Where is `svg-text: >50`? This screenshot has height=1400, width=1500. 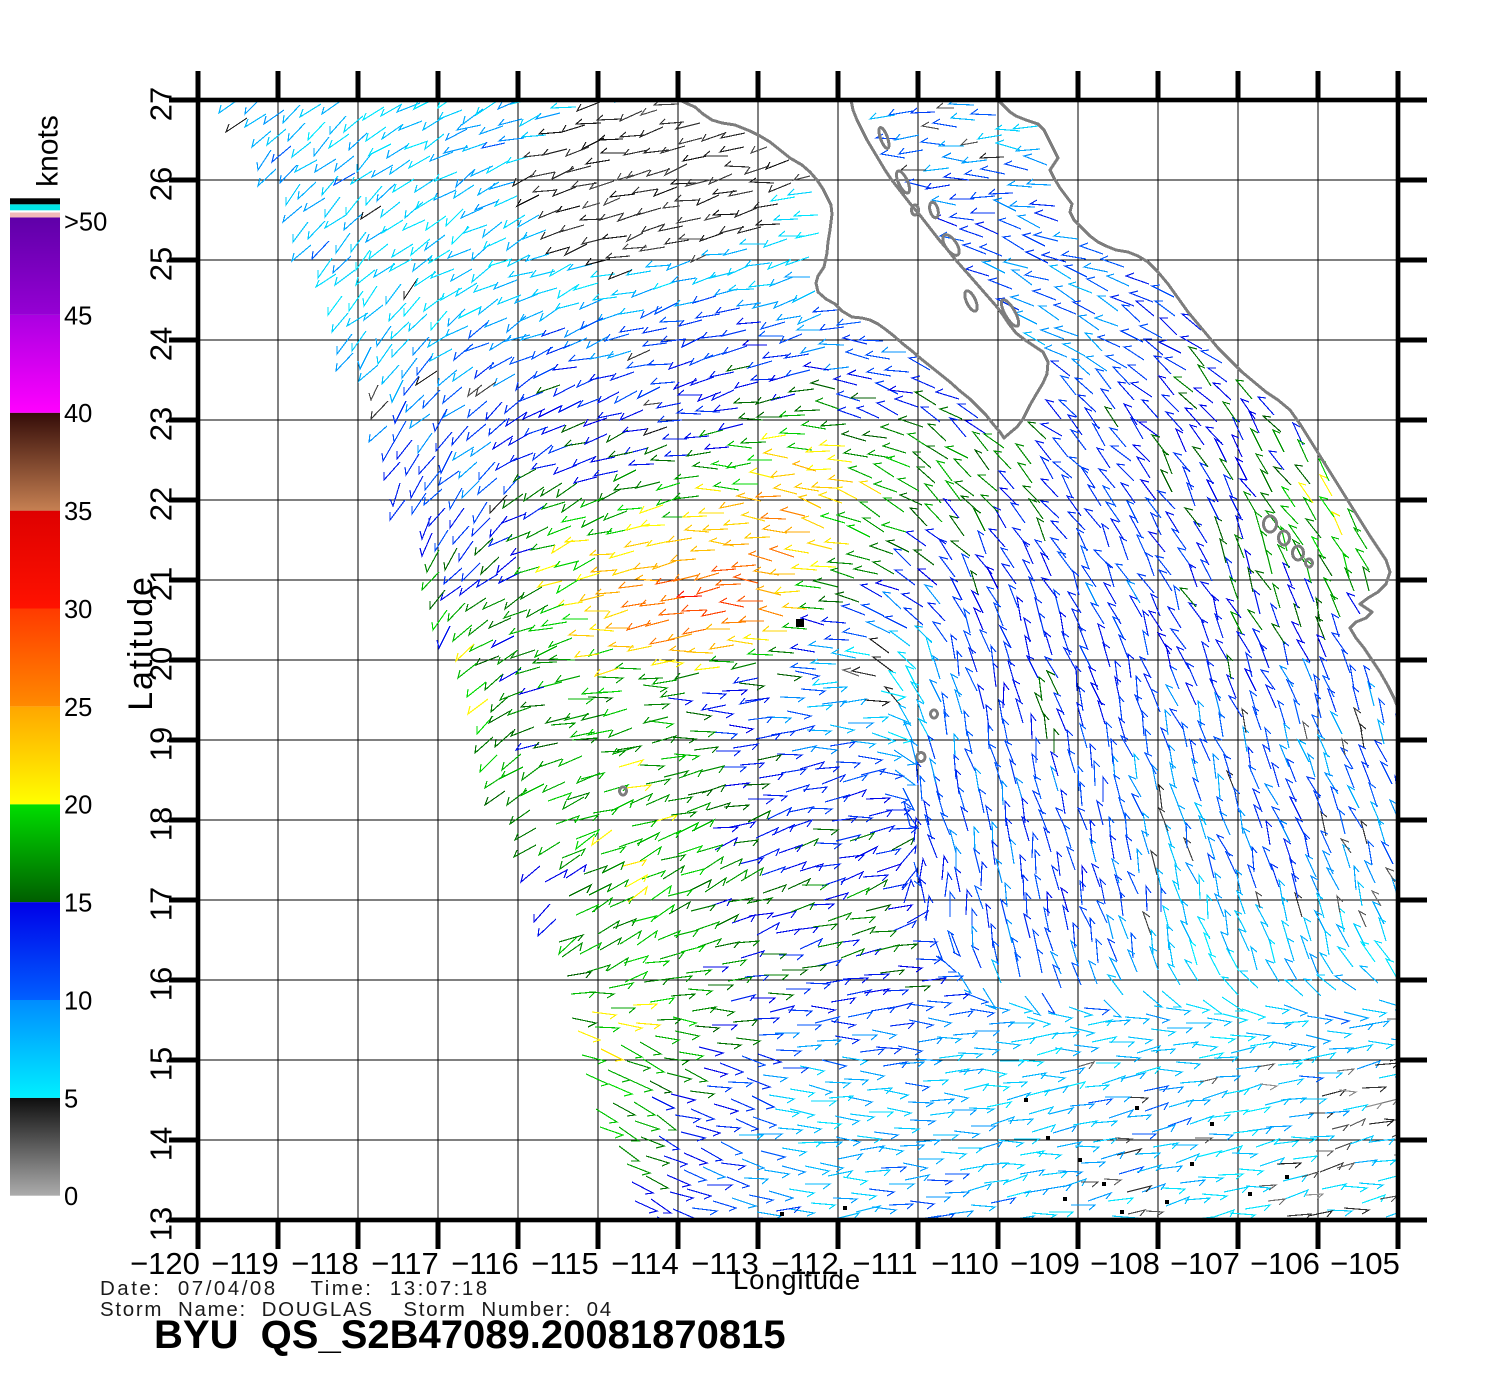 svg-text: >50 is located at coordinates (85, 223).